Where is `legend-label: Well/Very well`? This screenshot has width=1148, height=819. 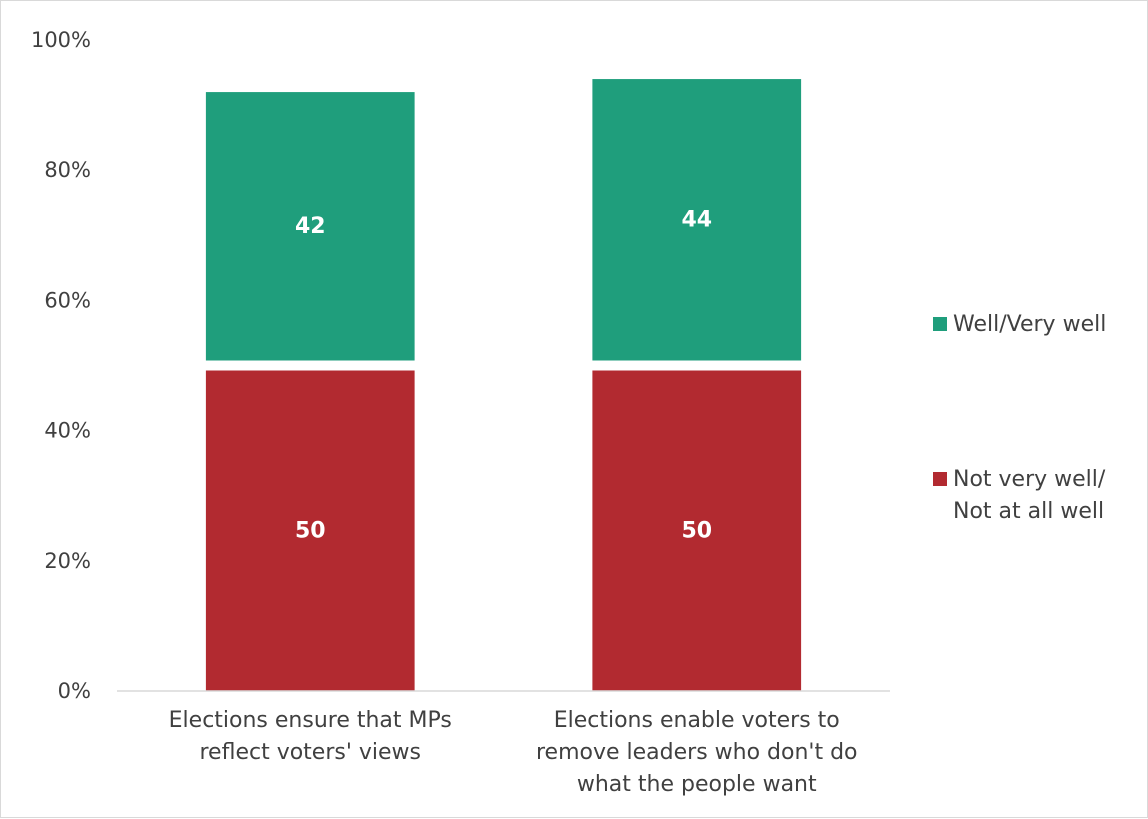 legend-label: Well/Very well is located at coordinates (1029, 324).